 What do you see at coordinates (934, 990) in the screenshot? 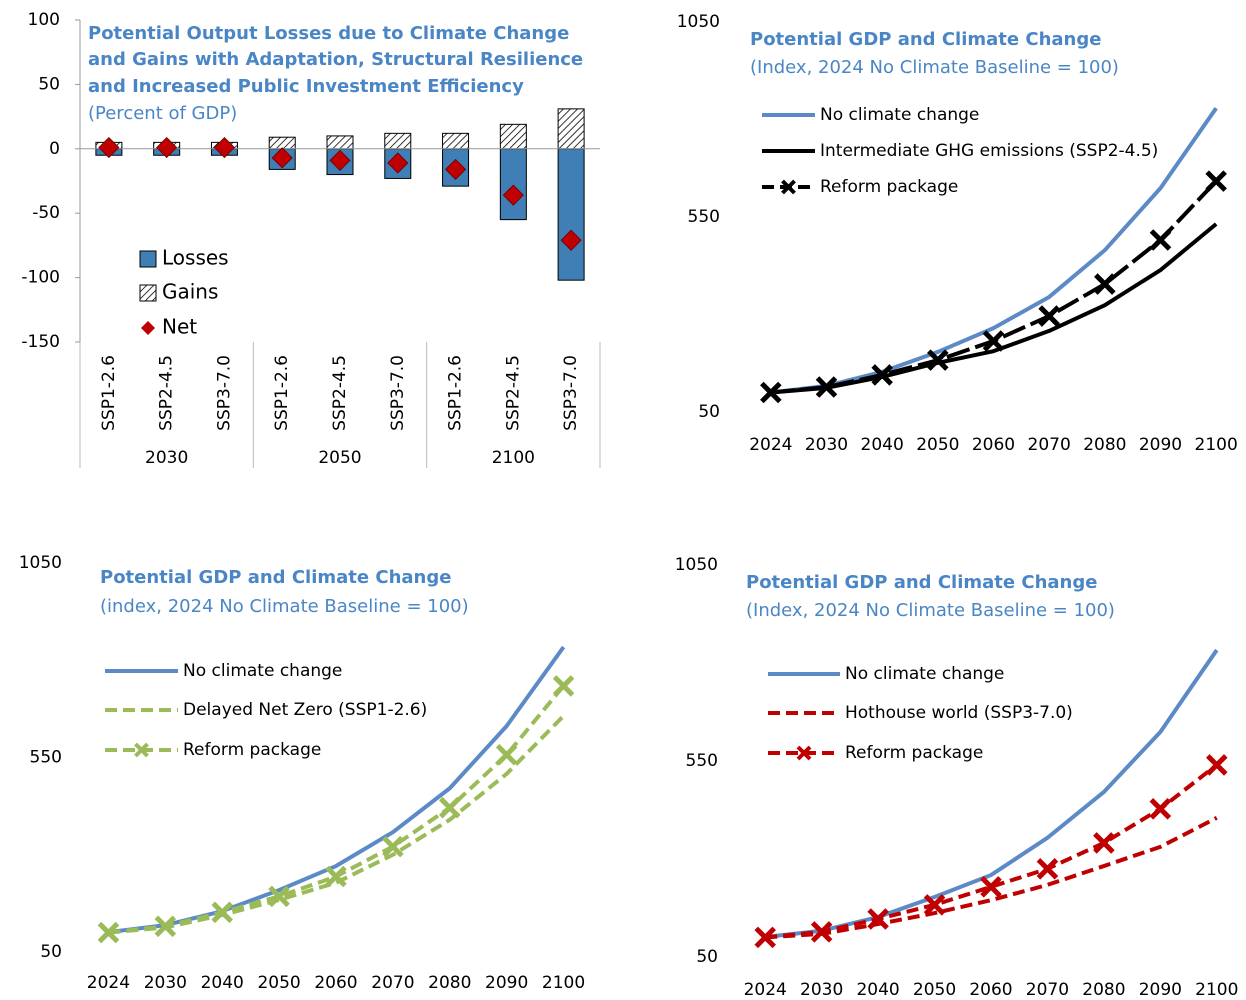
I see `x-tick-label: 2050` at bounding box center [934, 990].